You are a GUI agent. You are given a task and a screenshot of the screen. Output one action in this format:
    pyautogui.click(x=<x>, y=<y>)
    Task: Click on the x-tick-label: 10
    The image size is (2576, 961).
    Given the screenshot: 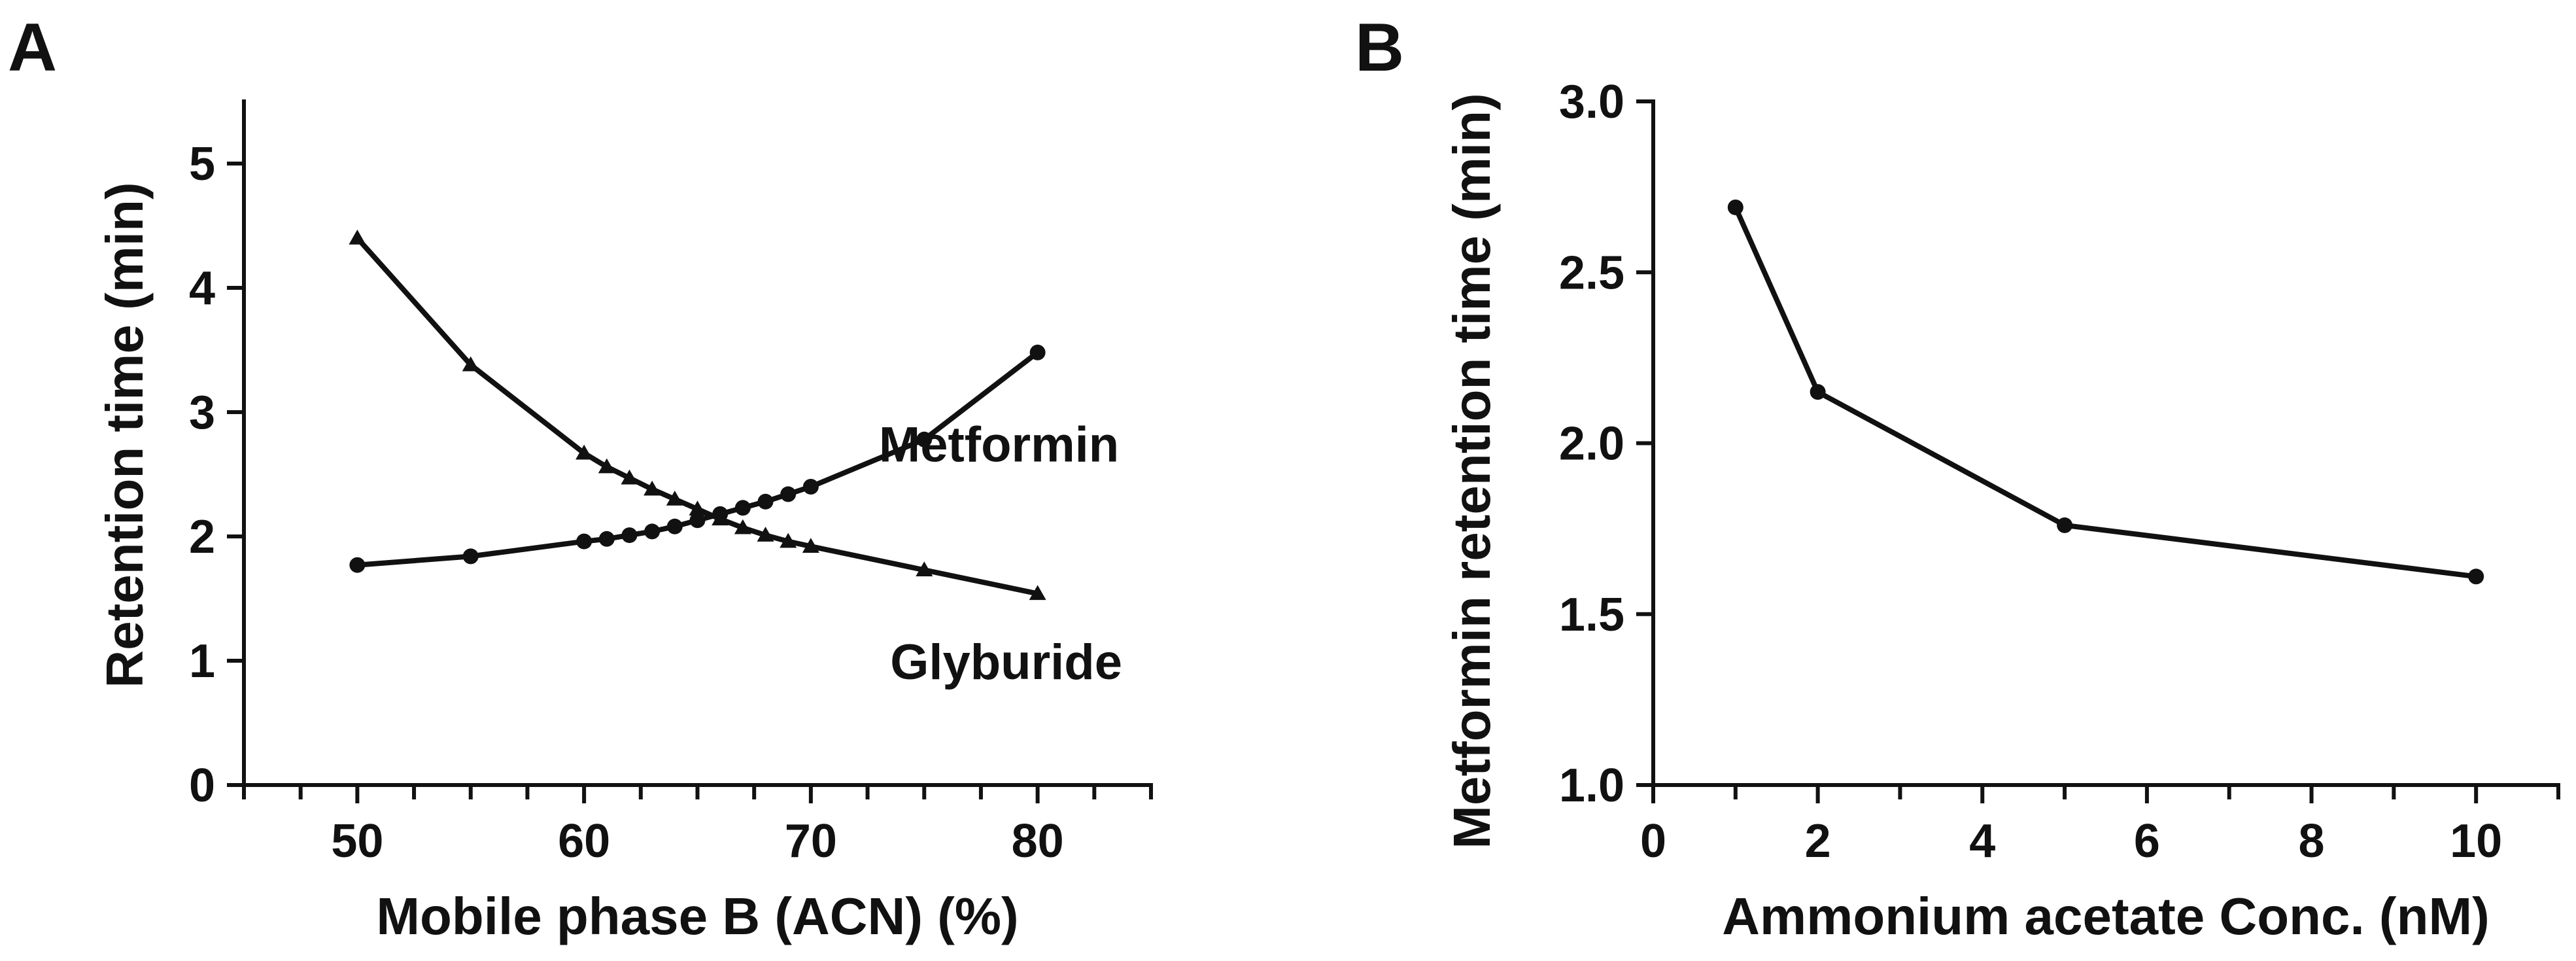 What is the action you would take?
    pyautogui.click(x=2476, y=841)
    